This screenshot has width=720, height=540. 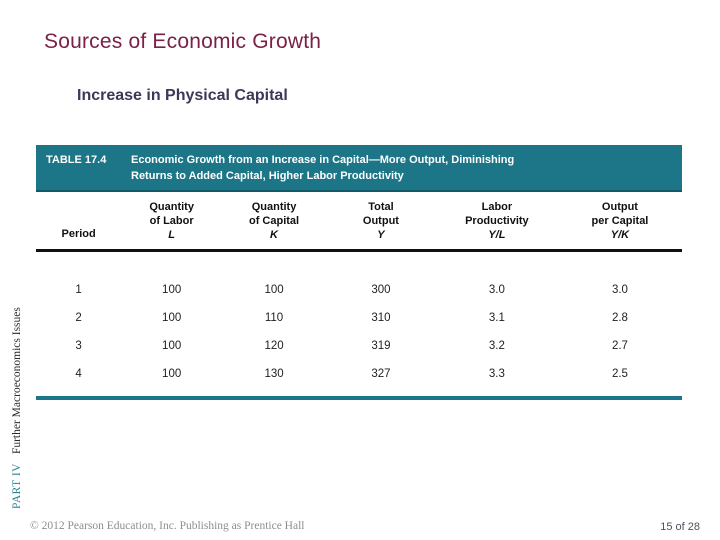 What do you see at coordinates (17, 381) in the screenshot?
I see `sidebar-series-label: Further Macroeconomics Issues` at bounding box center [17, 381].